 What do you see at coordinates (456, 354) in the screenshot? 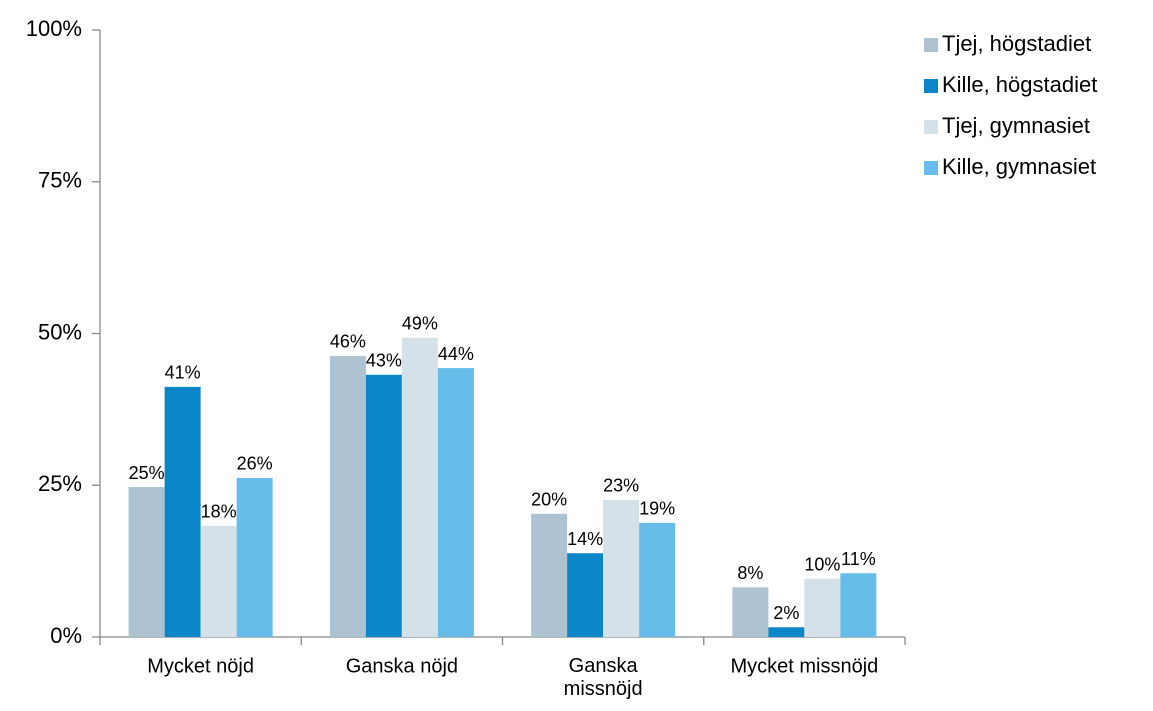
I see `data-label: 44%` at bounding box center [456, 354].